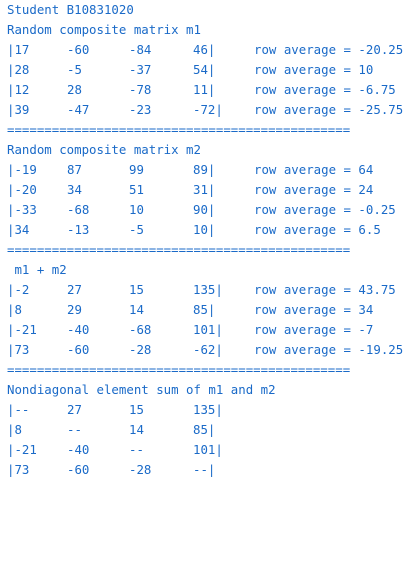 The width and height of the screenshot is (417, 580). What do you see at coordinates (204, 469) in the screenshot?
I see `matrix-cell: --|` at bounding box center [204, 469].